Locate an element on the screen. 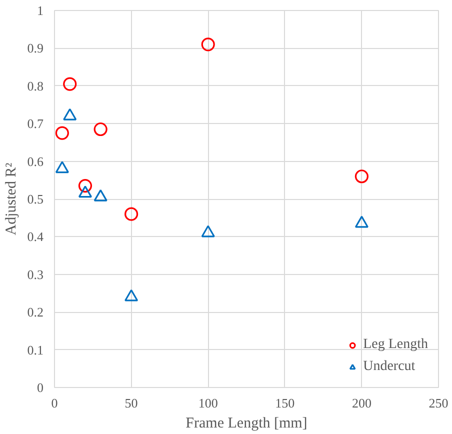 This screenshot has height=434, width=452. x-tick-label: 100 is located at coordinates (208, 403).